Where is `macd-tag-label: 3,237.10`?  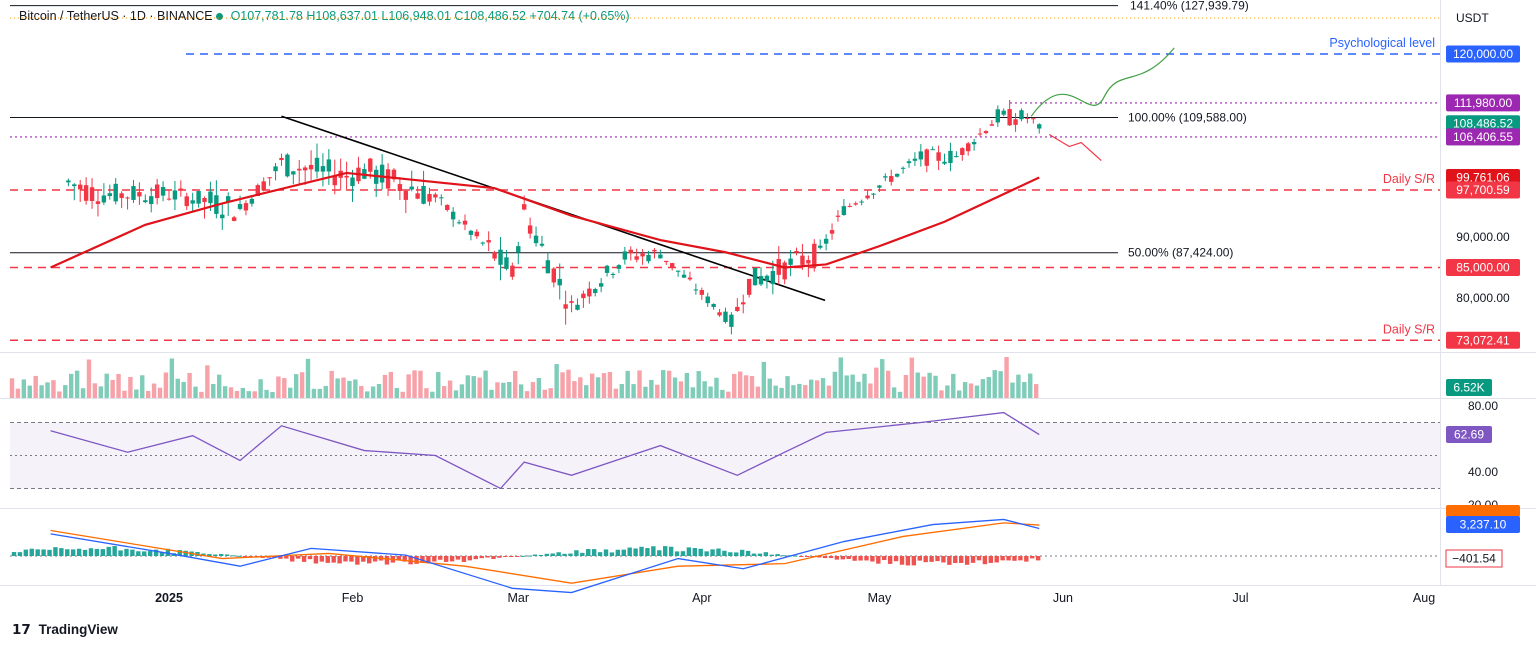 macd-tag-label: 3,237.10 is located at coordinates (1483, 525).